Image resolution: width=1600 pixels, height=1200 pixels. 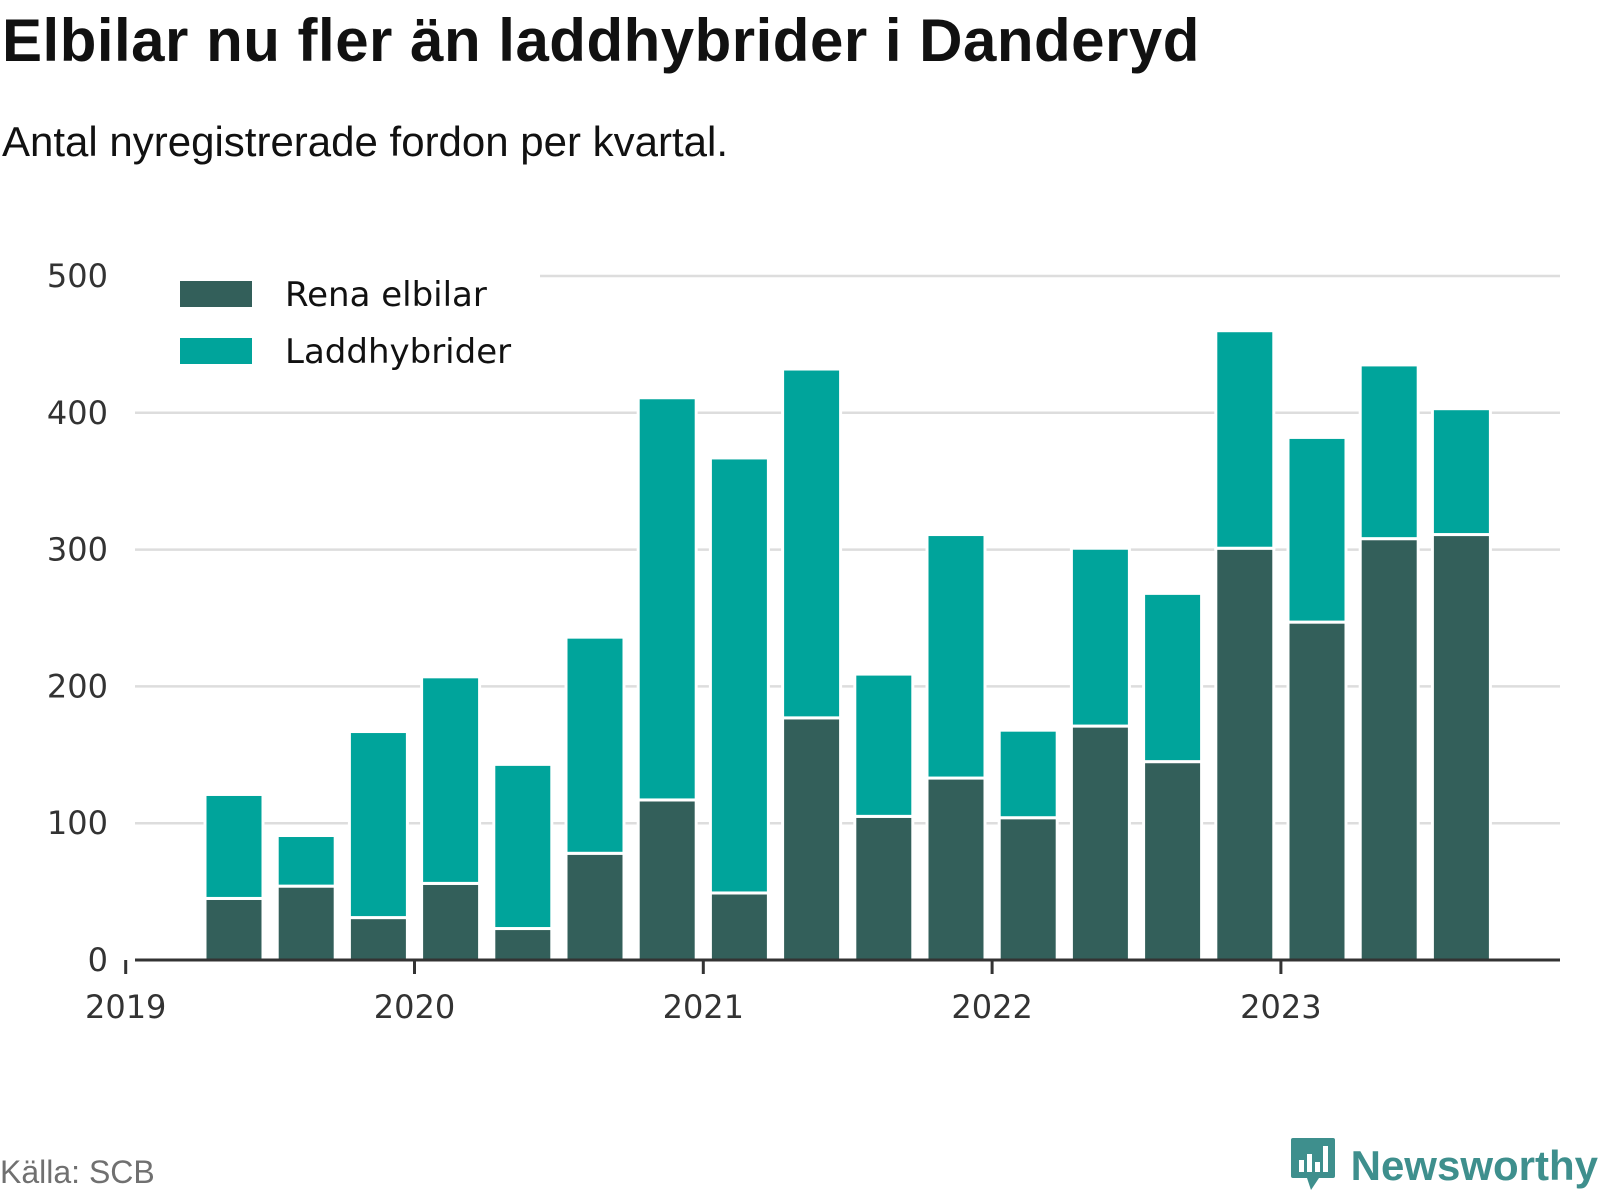 I want to click on chart-subtitle: Antal nyregistrerade fordon per kvartal., so click(x=365, y=141).